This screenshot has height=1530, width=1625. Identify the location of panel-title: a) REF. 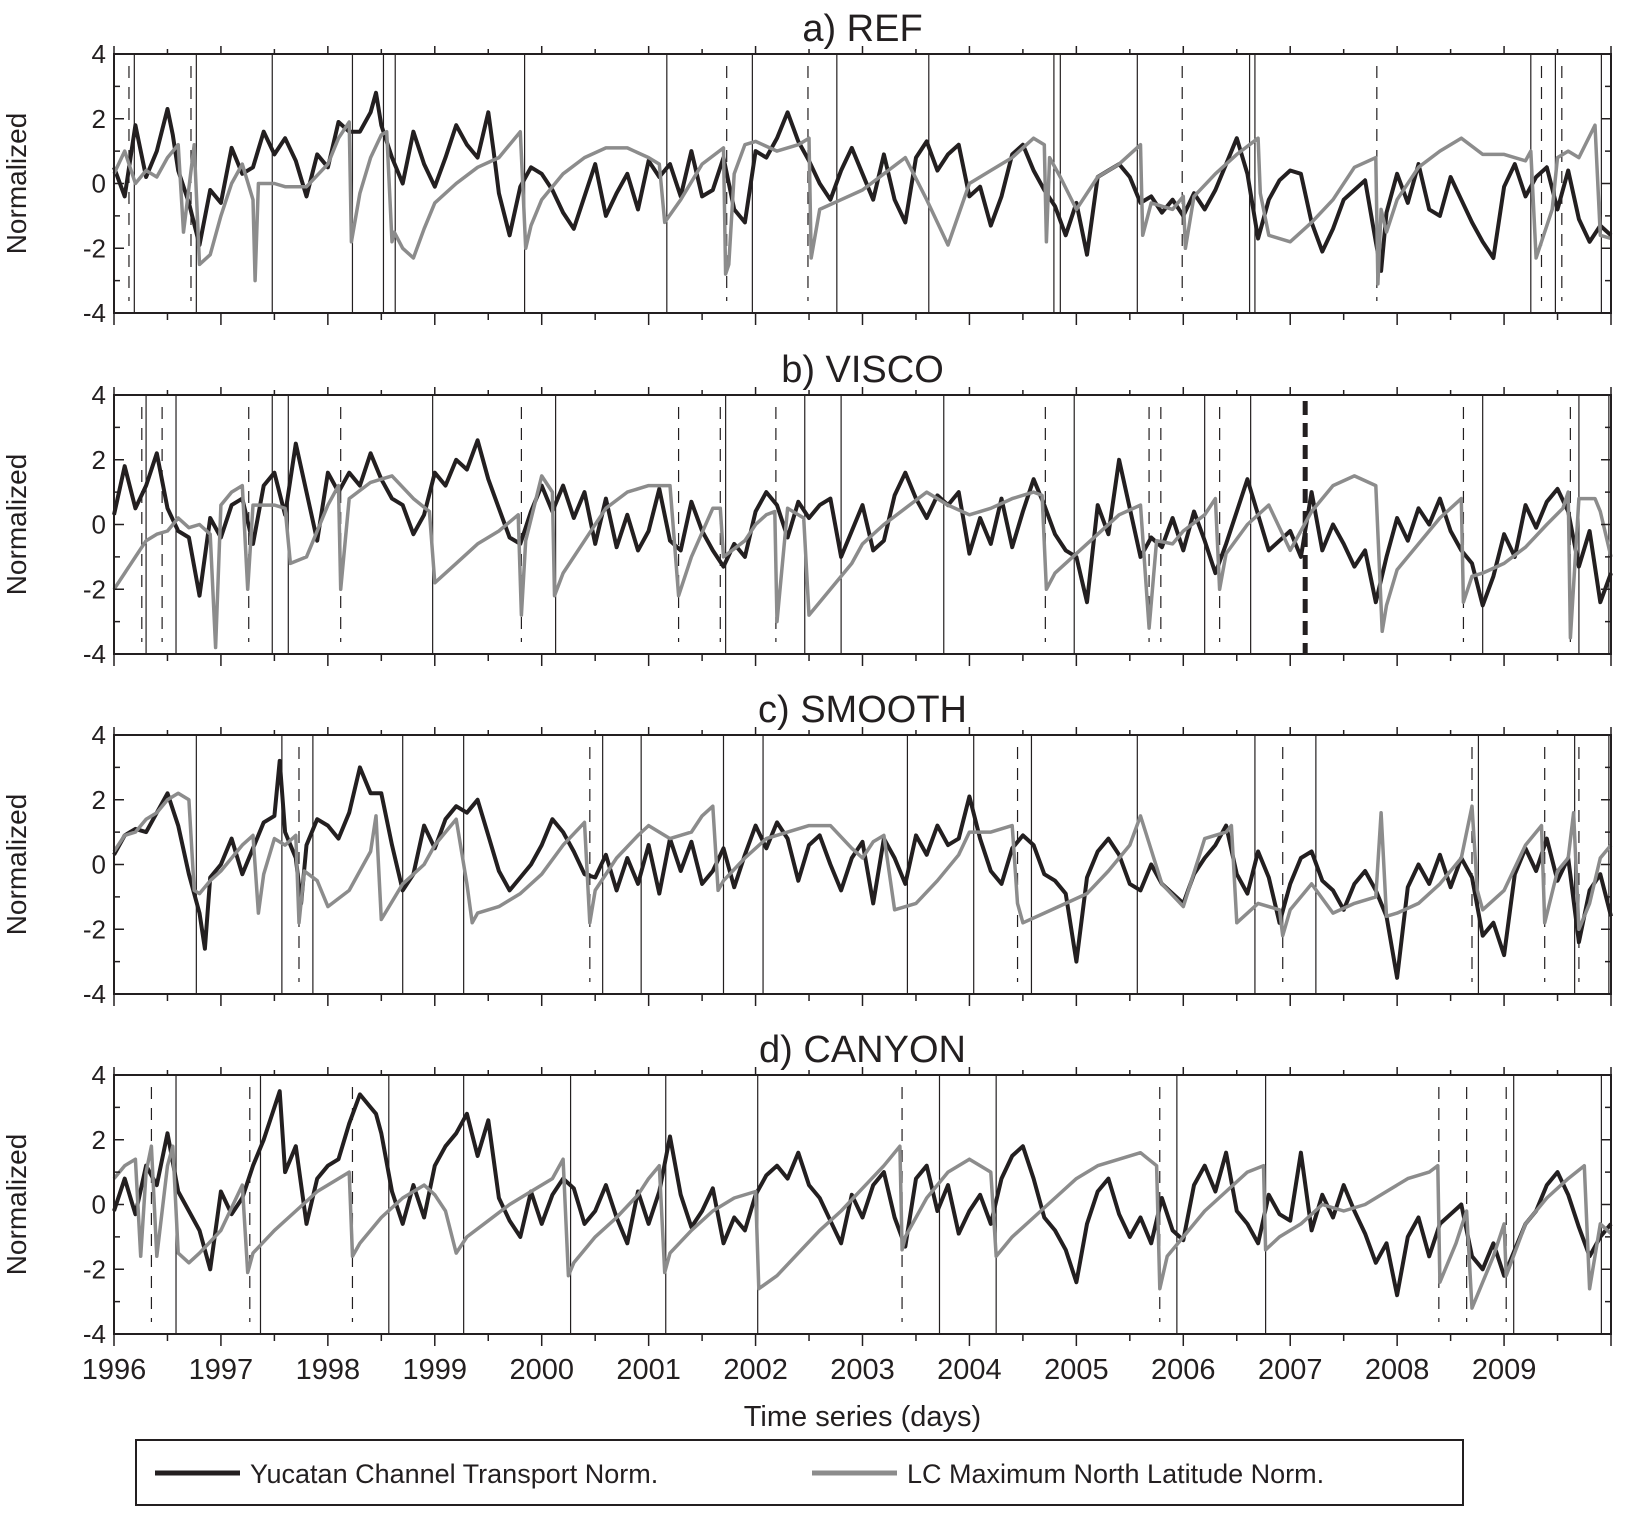
(862, 29).